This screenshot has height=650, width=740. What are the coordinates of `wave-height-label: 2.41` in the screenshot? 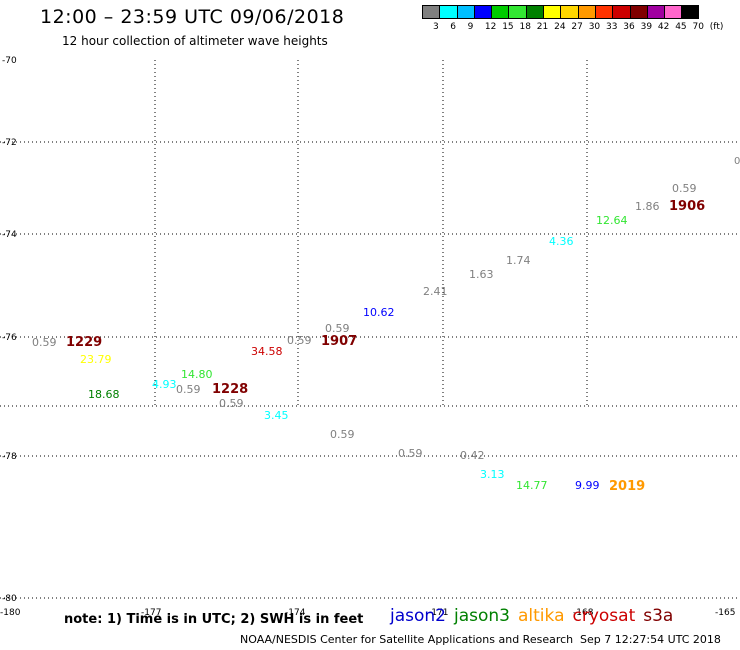 It's located at (435, 291).